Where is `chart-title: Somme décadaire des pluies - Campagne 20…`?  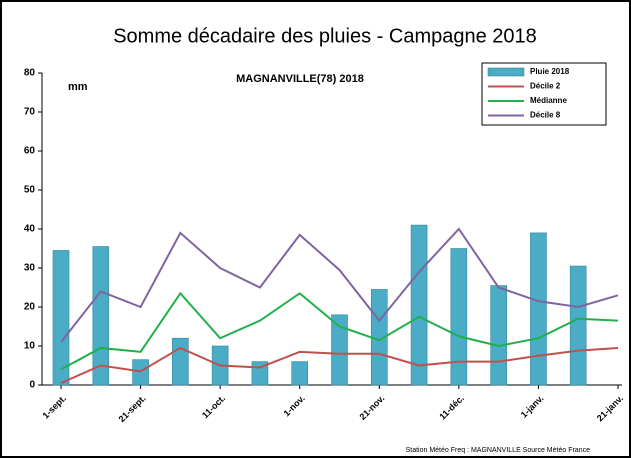 chart-title: Somme décadaire des pluies - Campagne 20… is located at coordinates (325, 36).